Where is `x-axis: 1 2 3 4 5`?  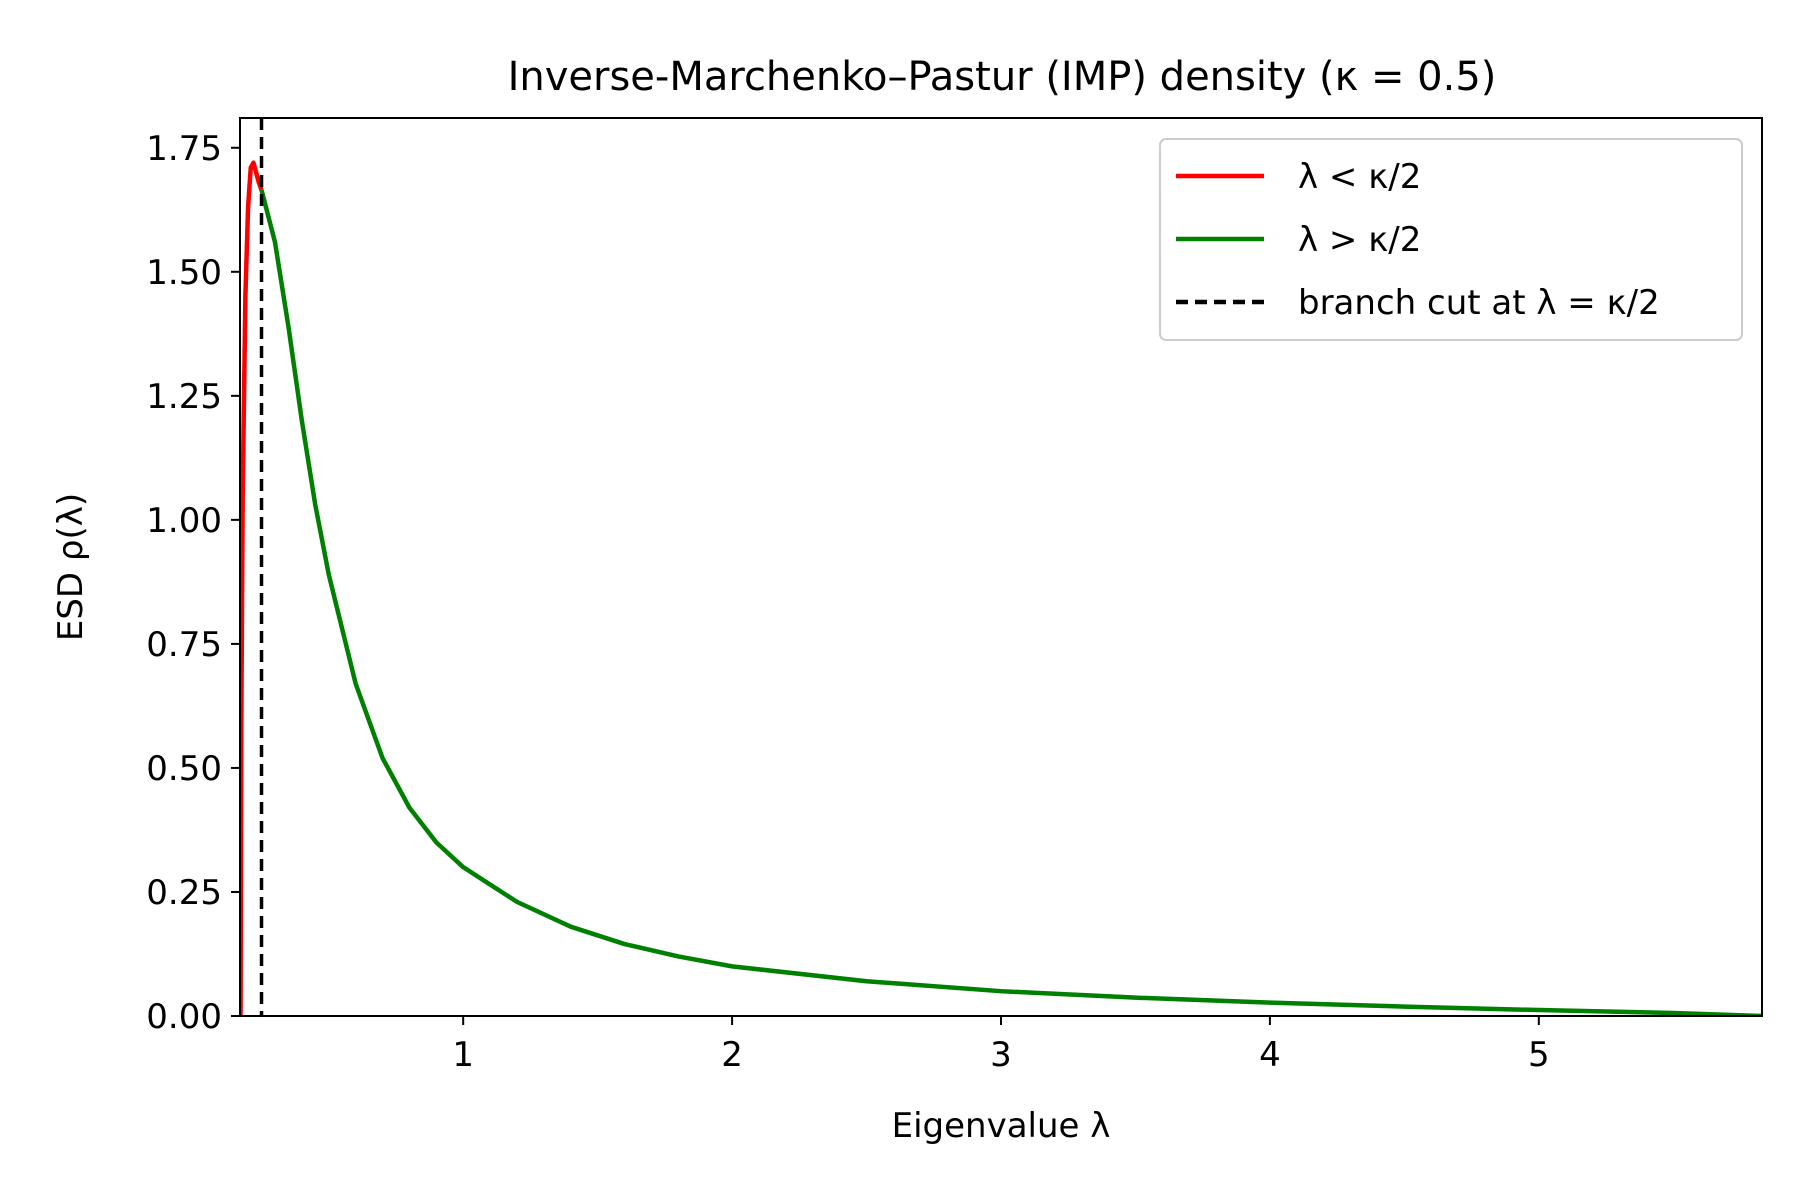 x-axis: 1 2 3 4 5 is located at coordinates (1001, 1045).